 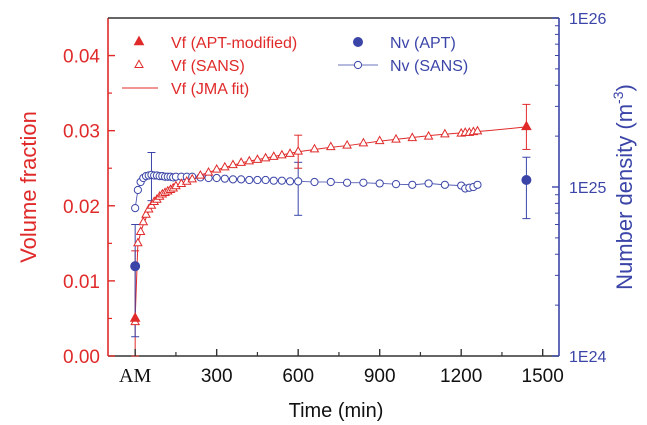 I want to click on y-right-tick-label: 1E26, so click(x=587, y=19).